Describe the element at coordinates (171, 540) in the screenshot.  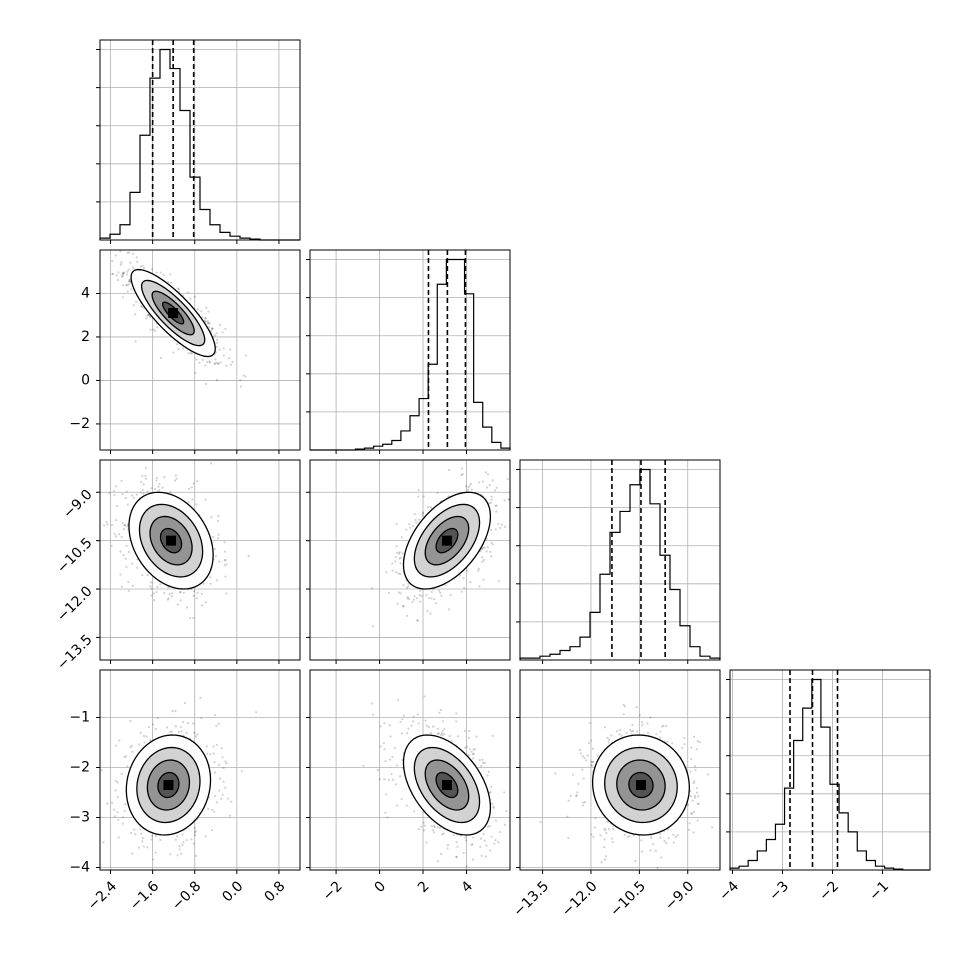
I see `pair-0-2-peak` at that location.